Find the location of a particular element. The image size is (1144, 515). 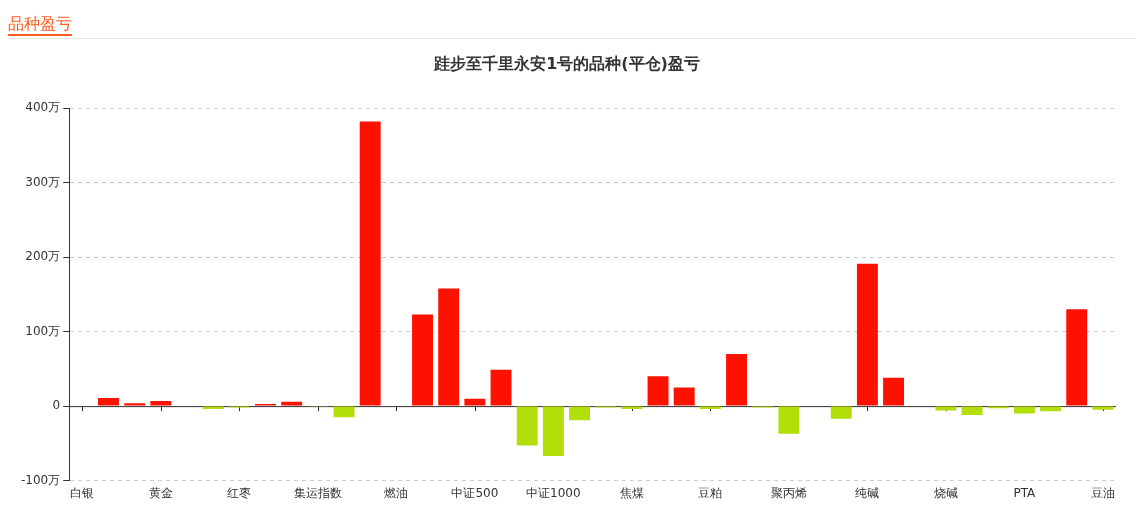

y-tick-label: 100万 is located at coordinates (43, 330).